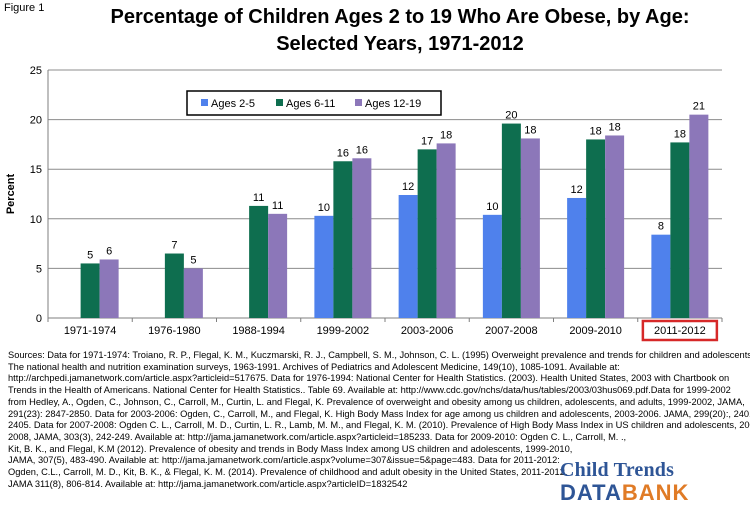  Describe the element at coordinates (661, 227) in the screenshot. I see `data-label: 8` at that location.